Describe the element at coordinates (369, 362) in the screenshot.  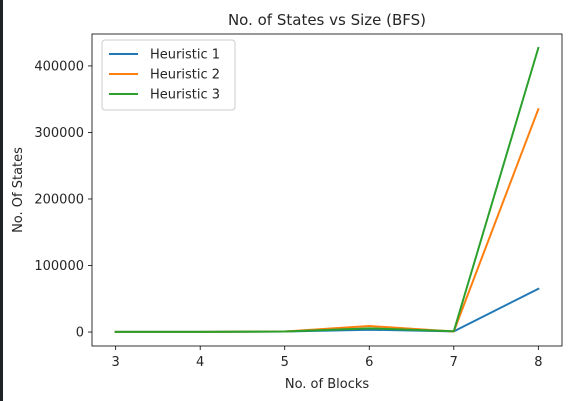
I see `x-tick-label: 6` at that location.